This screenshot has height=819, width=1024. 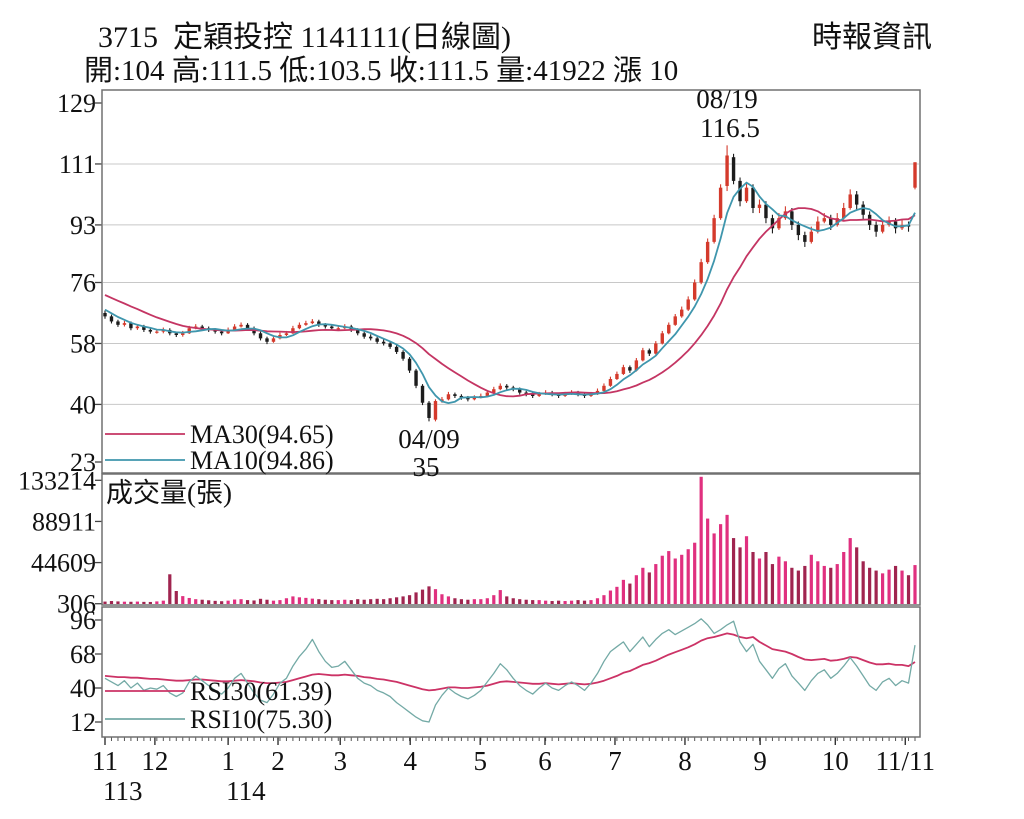 I want to click on rsi-lines, so click(x=510, y=670).